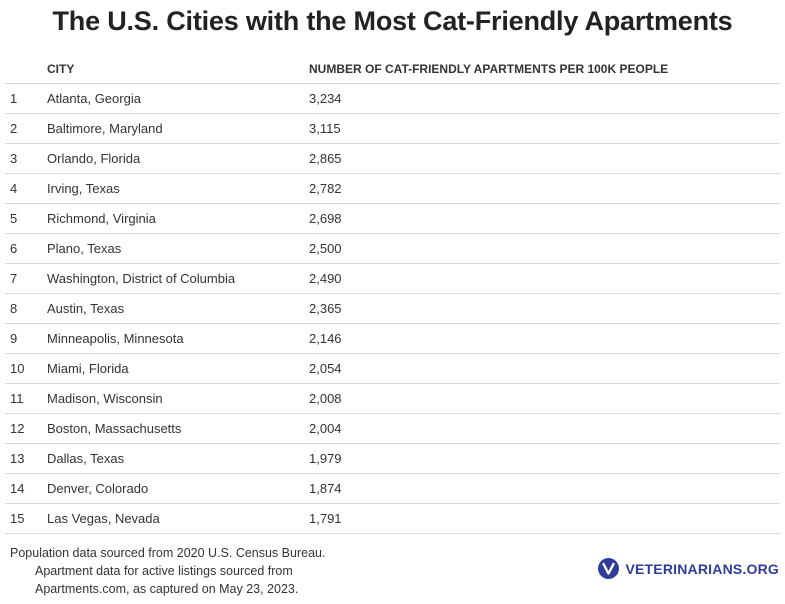 The width and height of the screenshot is (785, 604). What do you see at coordinates (544, 398) in the screenshot?
I see `value-cell: 2,008` at bounding box center [544, 398].